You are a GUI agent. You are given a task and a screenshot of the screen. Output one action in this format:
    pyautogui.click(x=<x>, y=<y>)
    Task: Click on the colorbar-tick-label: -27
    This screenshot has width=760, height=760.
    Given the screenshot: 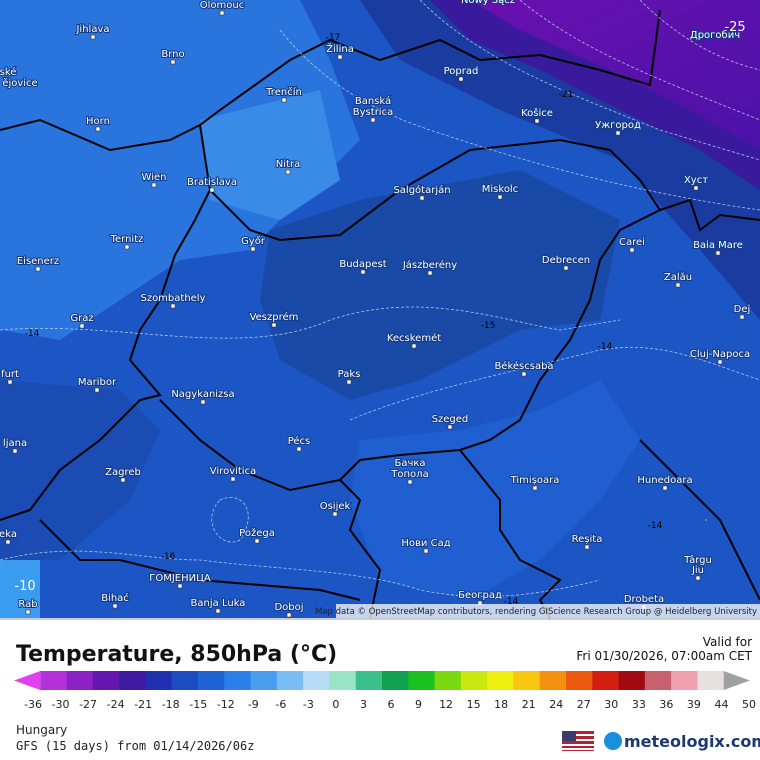 What is the action you would take?
    pyautogui.click(x=88, y=704)
    